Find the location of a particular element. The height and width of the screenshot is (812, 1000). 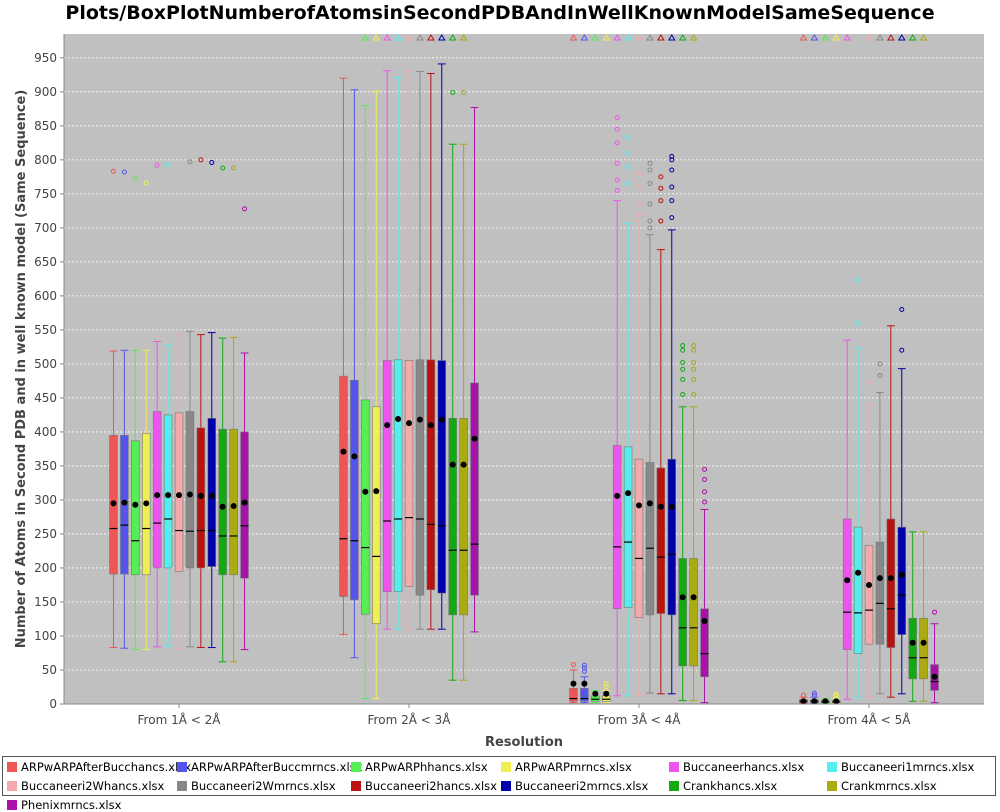

legend-item: Buccaneeri2Wmrncs.xlsx is located at coordinates (256, 786).